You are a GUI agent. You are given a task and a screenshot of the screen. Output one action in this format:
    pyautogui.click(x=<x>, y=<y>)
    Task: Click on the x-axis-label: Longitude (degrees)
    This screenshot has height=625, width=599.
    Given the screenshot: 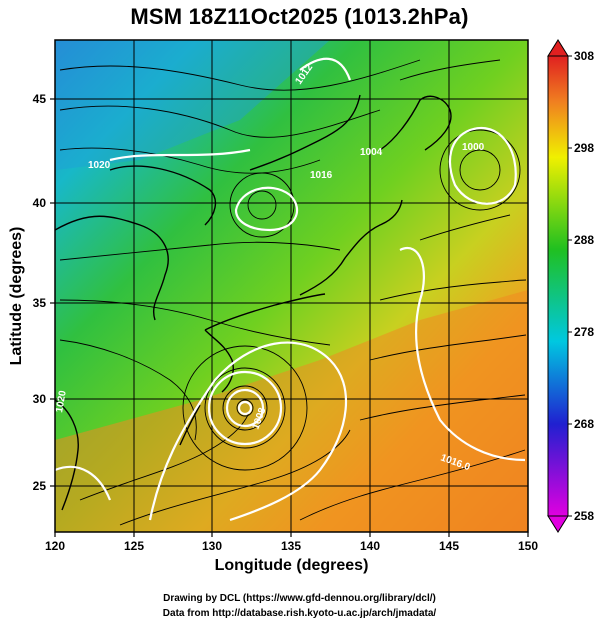 What is the action you would take?
    pyautogui.click(x=291, y=565)
    